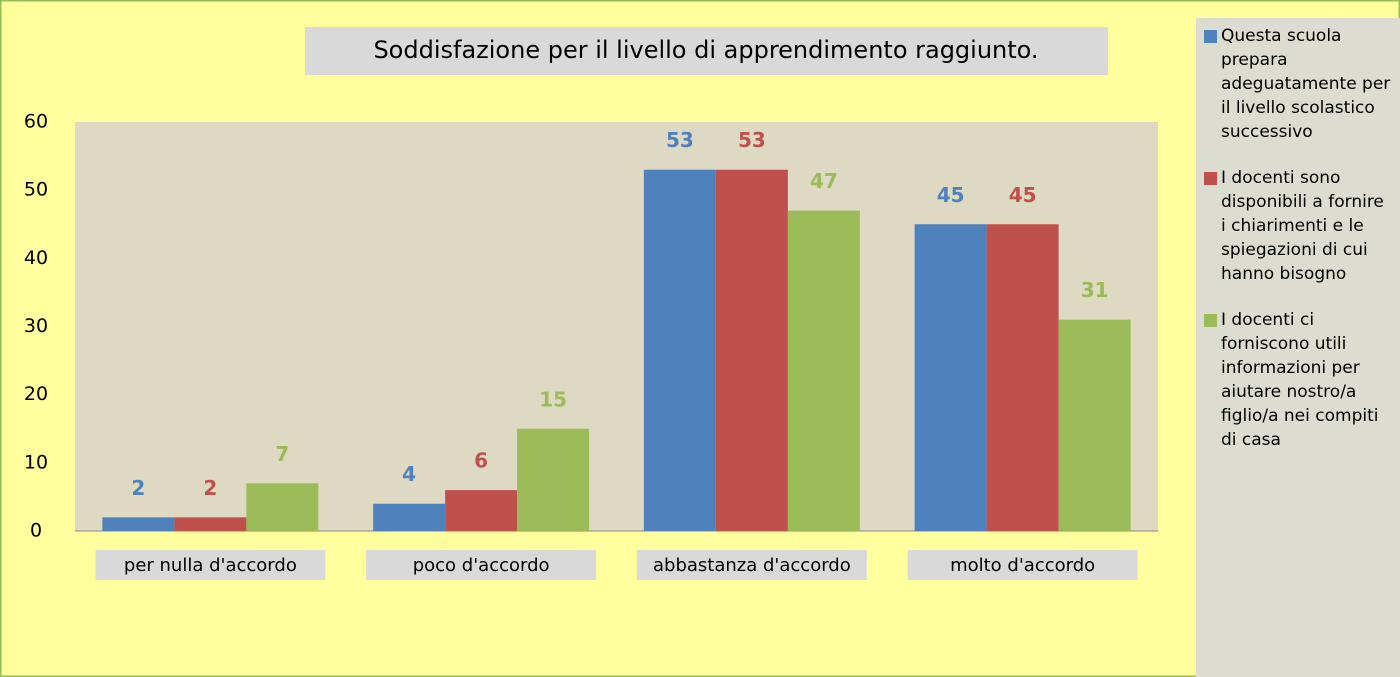 This screenshot has width=1400, height=677. I want to click on data-label: 7, so click(282, 454).